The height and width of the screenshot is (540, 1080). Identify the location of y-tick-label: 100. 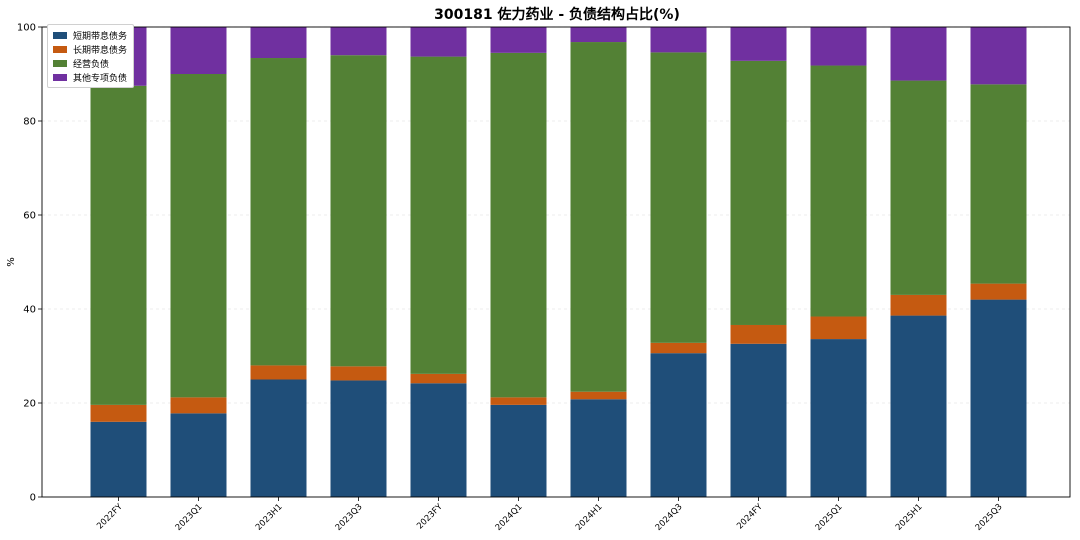
(26, 28).